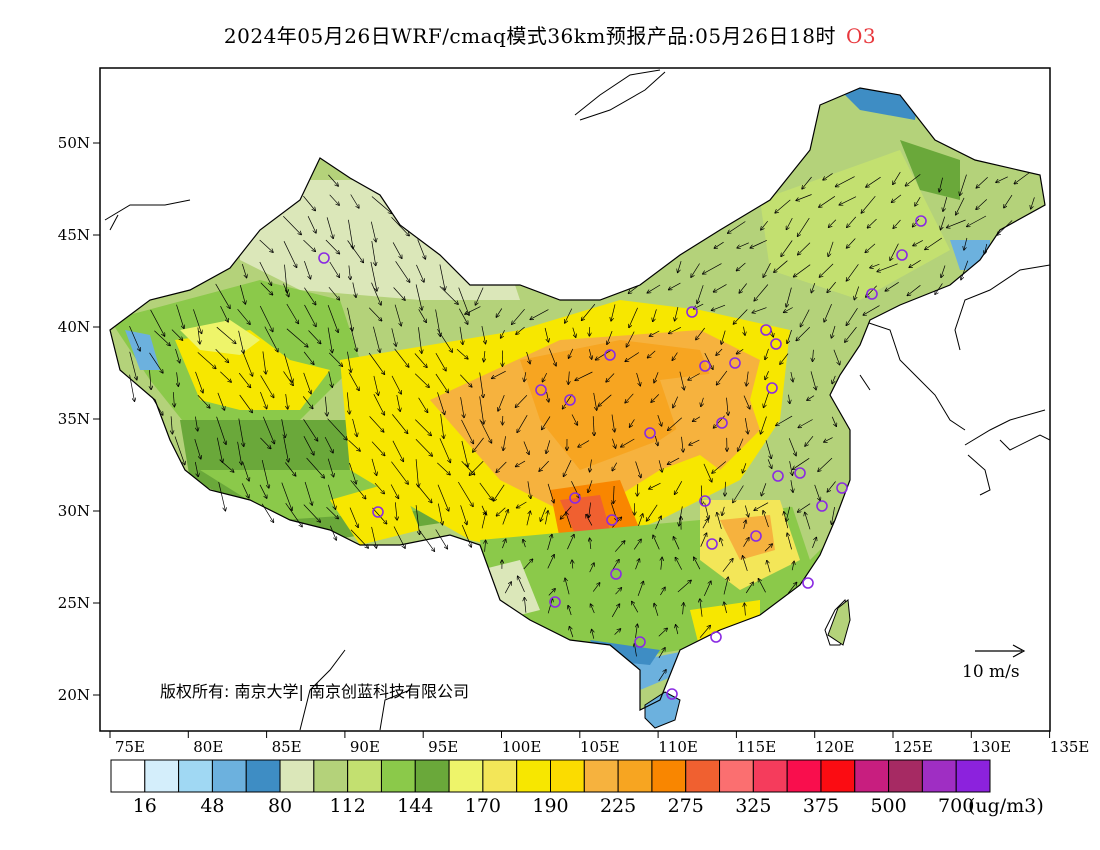  What do you see at coordinates (835, 747) in the screenshot?
I see `x-tick-label: 120E` at bounding box center [835, 747].